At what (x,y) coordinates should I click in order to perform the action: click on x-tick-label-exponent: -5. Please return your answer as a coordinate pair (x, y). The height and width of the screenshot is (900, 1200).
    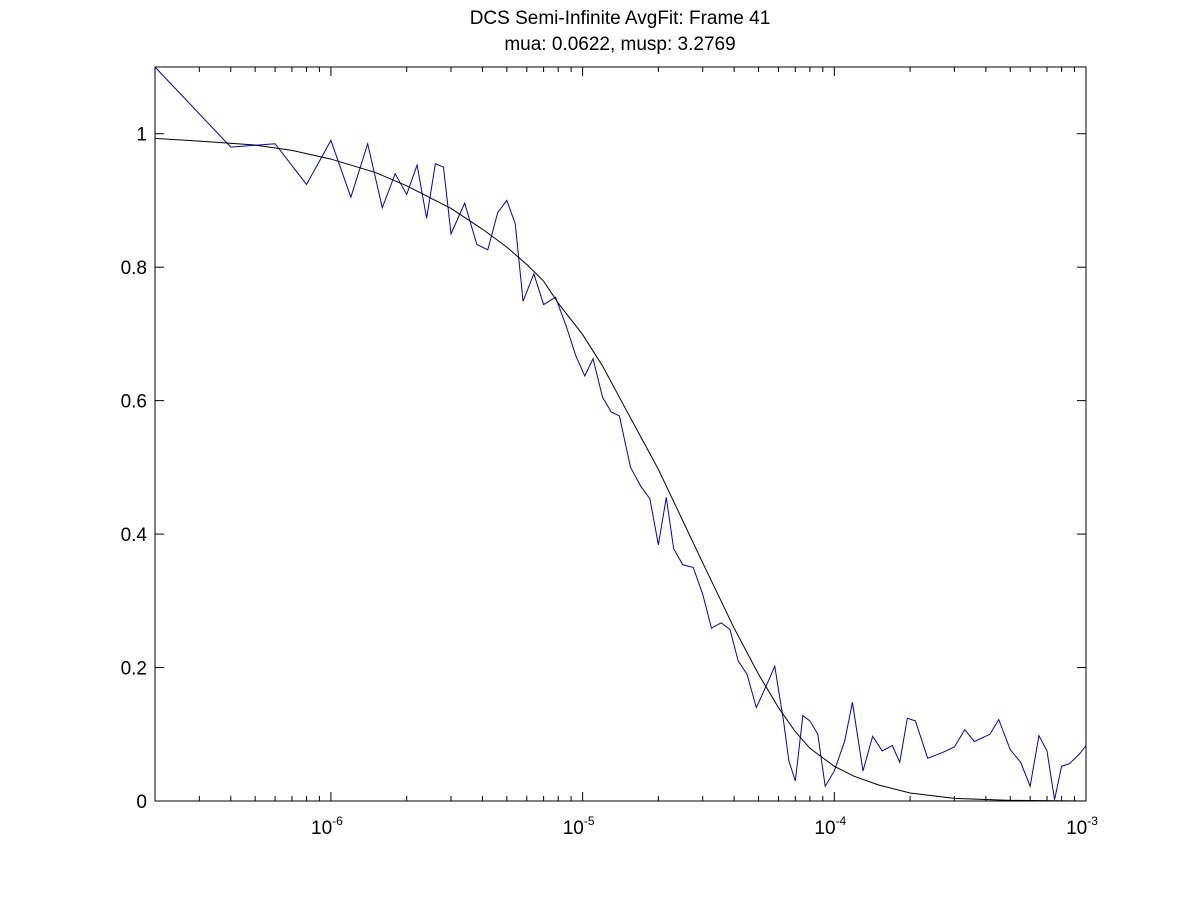
    Looking at the image, I should click on (589, 821).